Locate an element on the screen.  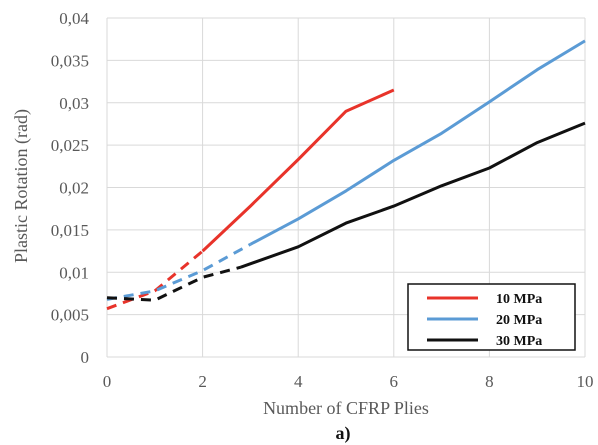
y-tick-label: 0,005 is located at coordinates (70, 315).